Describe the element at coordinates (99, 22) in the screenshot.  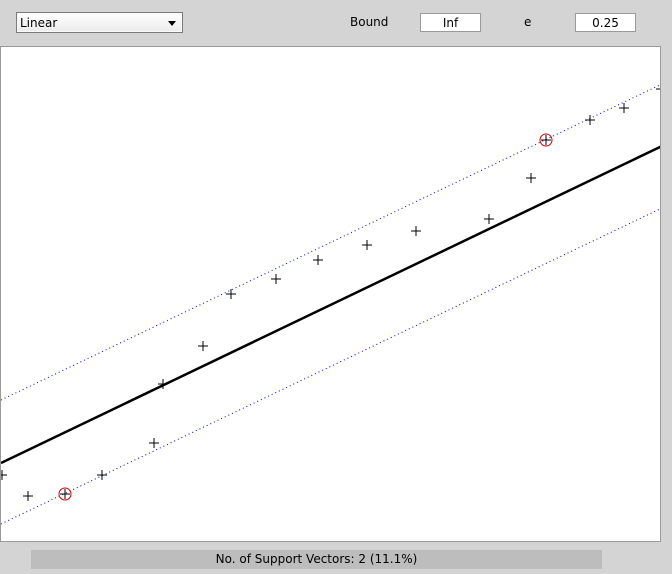
I see `kernel-select: Linear` at that location.